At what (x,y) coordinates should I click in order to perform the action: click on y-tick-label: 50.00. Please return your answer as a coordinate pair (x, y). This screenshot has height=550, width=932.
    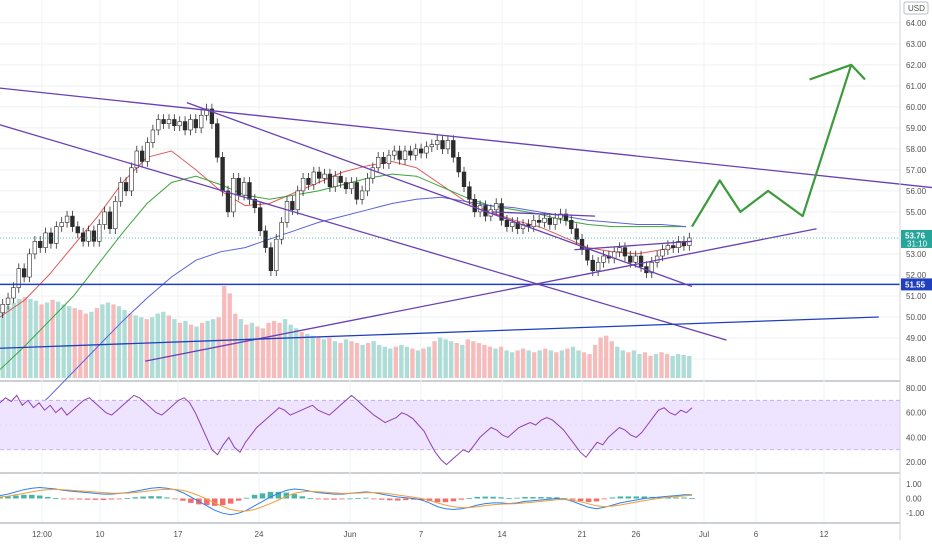
    Looking at the image, I should click on (916, 317).